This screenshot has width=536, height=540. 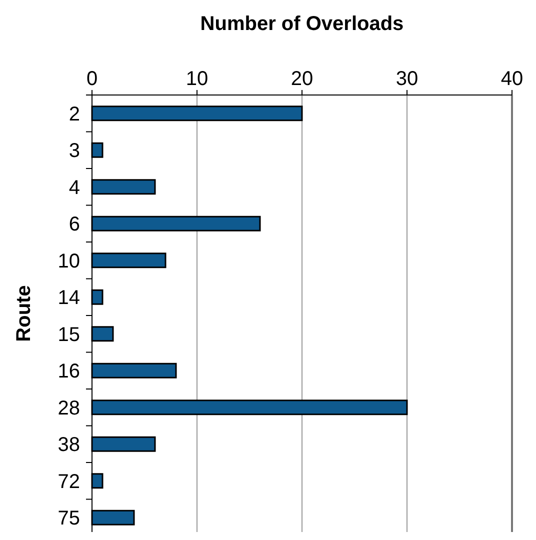 I want to click on y-tick-label: 16, so click(x=69, y=371).